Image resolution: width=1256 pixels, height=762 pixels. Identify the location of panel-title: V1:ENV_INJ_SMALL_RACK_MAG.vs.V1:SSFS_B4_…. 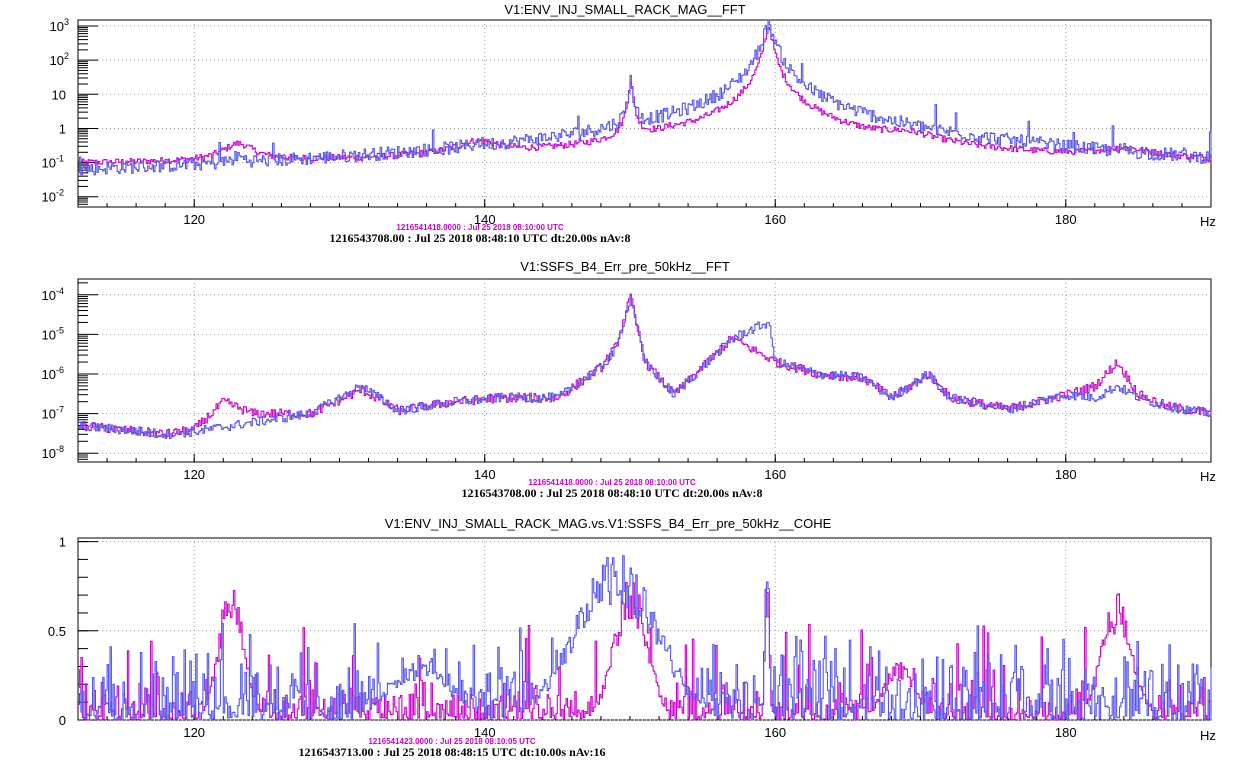
(608, 523).